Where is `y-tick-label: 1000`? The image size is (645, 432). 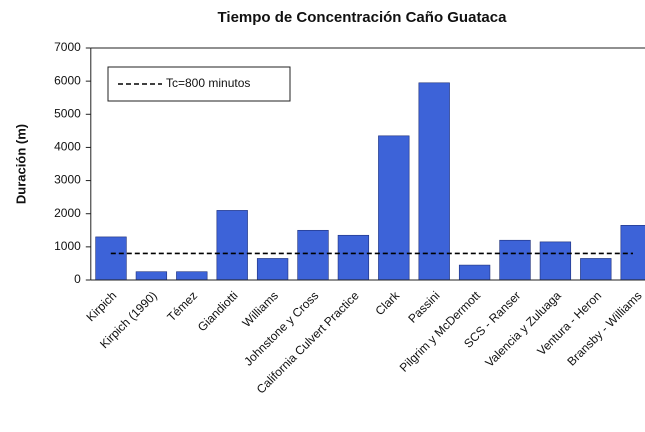
y-tick-label: 1000 is located at coordinates (67, 246).